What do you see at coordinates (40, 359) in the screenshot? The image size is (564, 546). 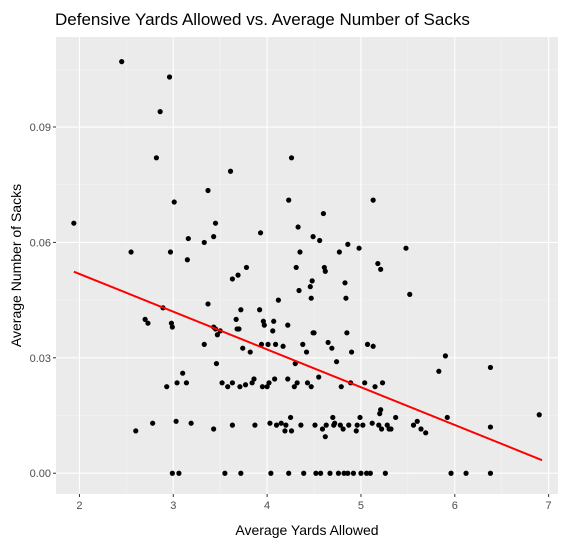 I see `y-tick-label: 0.03` at bounding box center [40, 359].